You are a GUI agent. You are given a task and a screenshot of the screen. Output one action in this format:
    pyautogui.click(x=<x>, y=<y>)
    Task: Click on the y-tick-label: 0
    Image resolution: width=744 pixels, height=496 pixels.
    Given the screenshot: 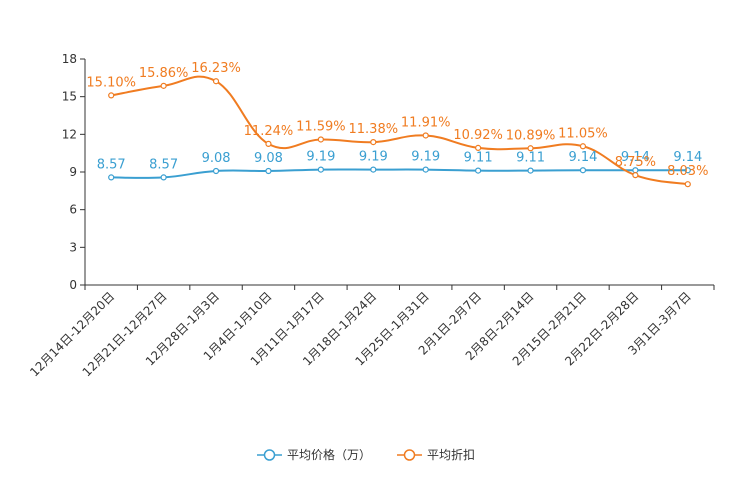 What is the action you would take?
    pyautogui.click(x=73, y=285)
    